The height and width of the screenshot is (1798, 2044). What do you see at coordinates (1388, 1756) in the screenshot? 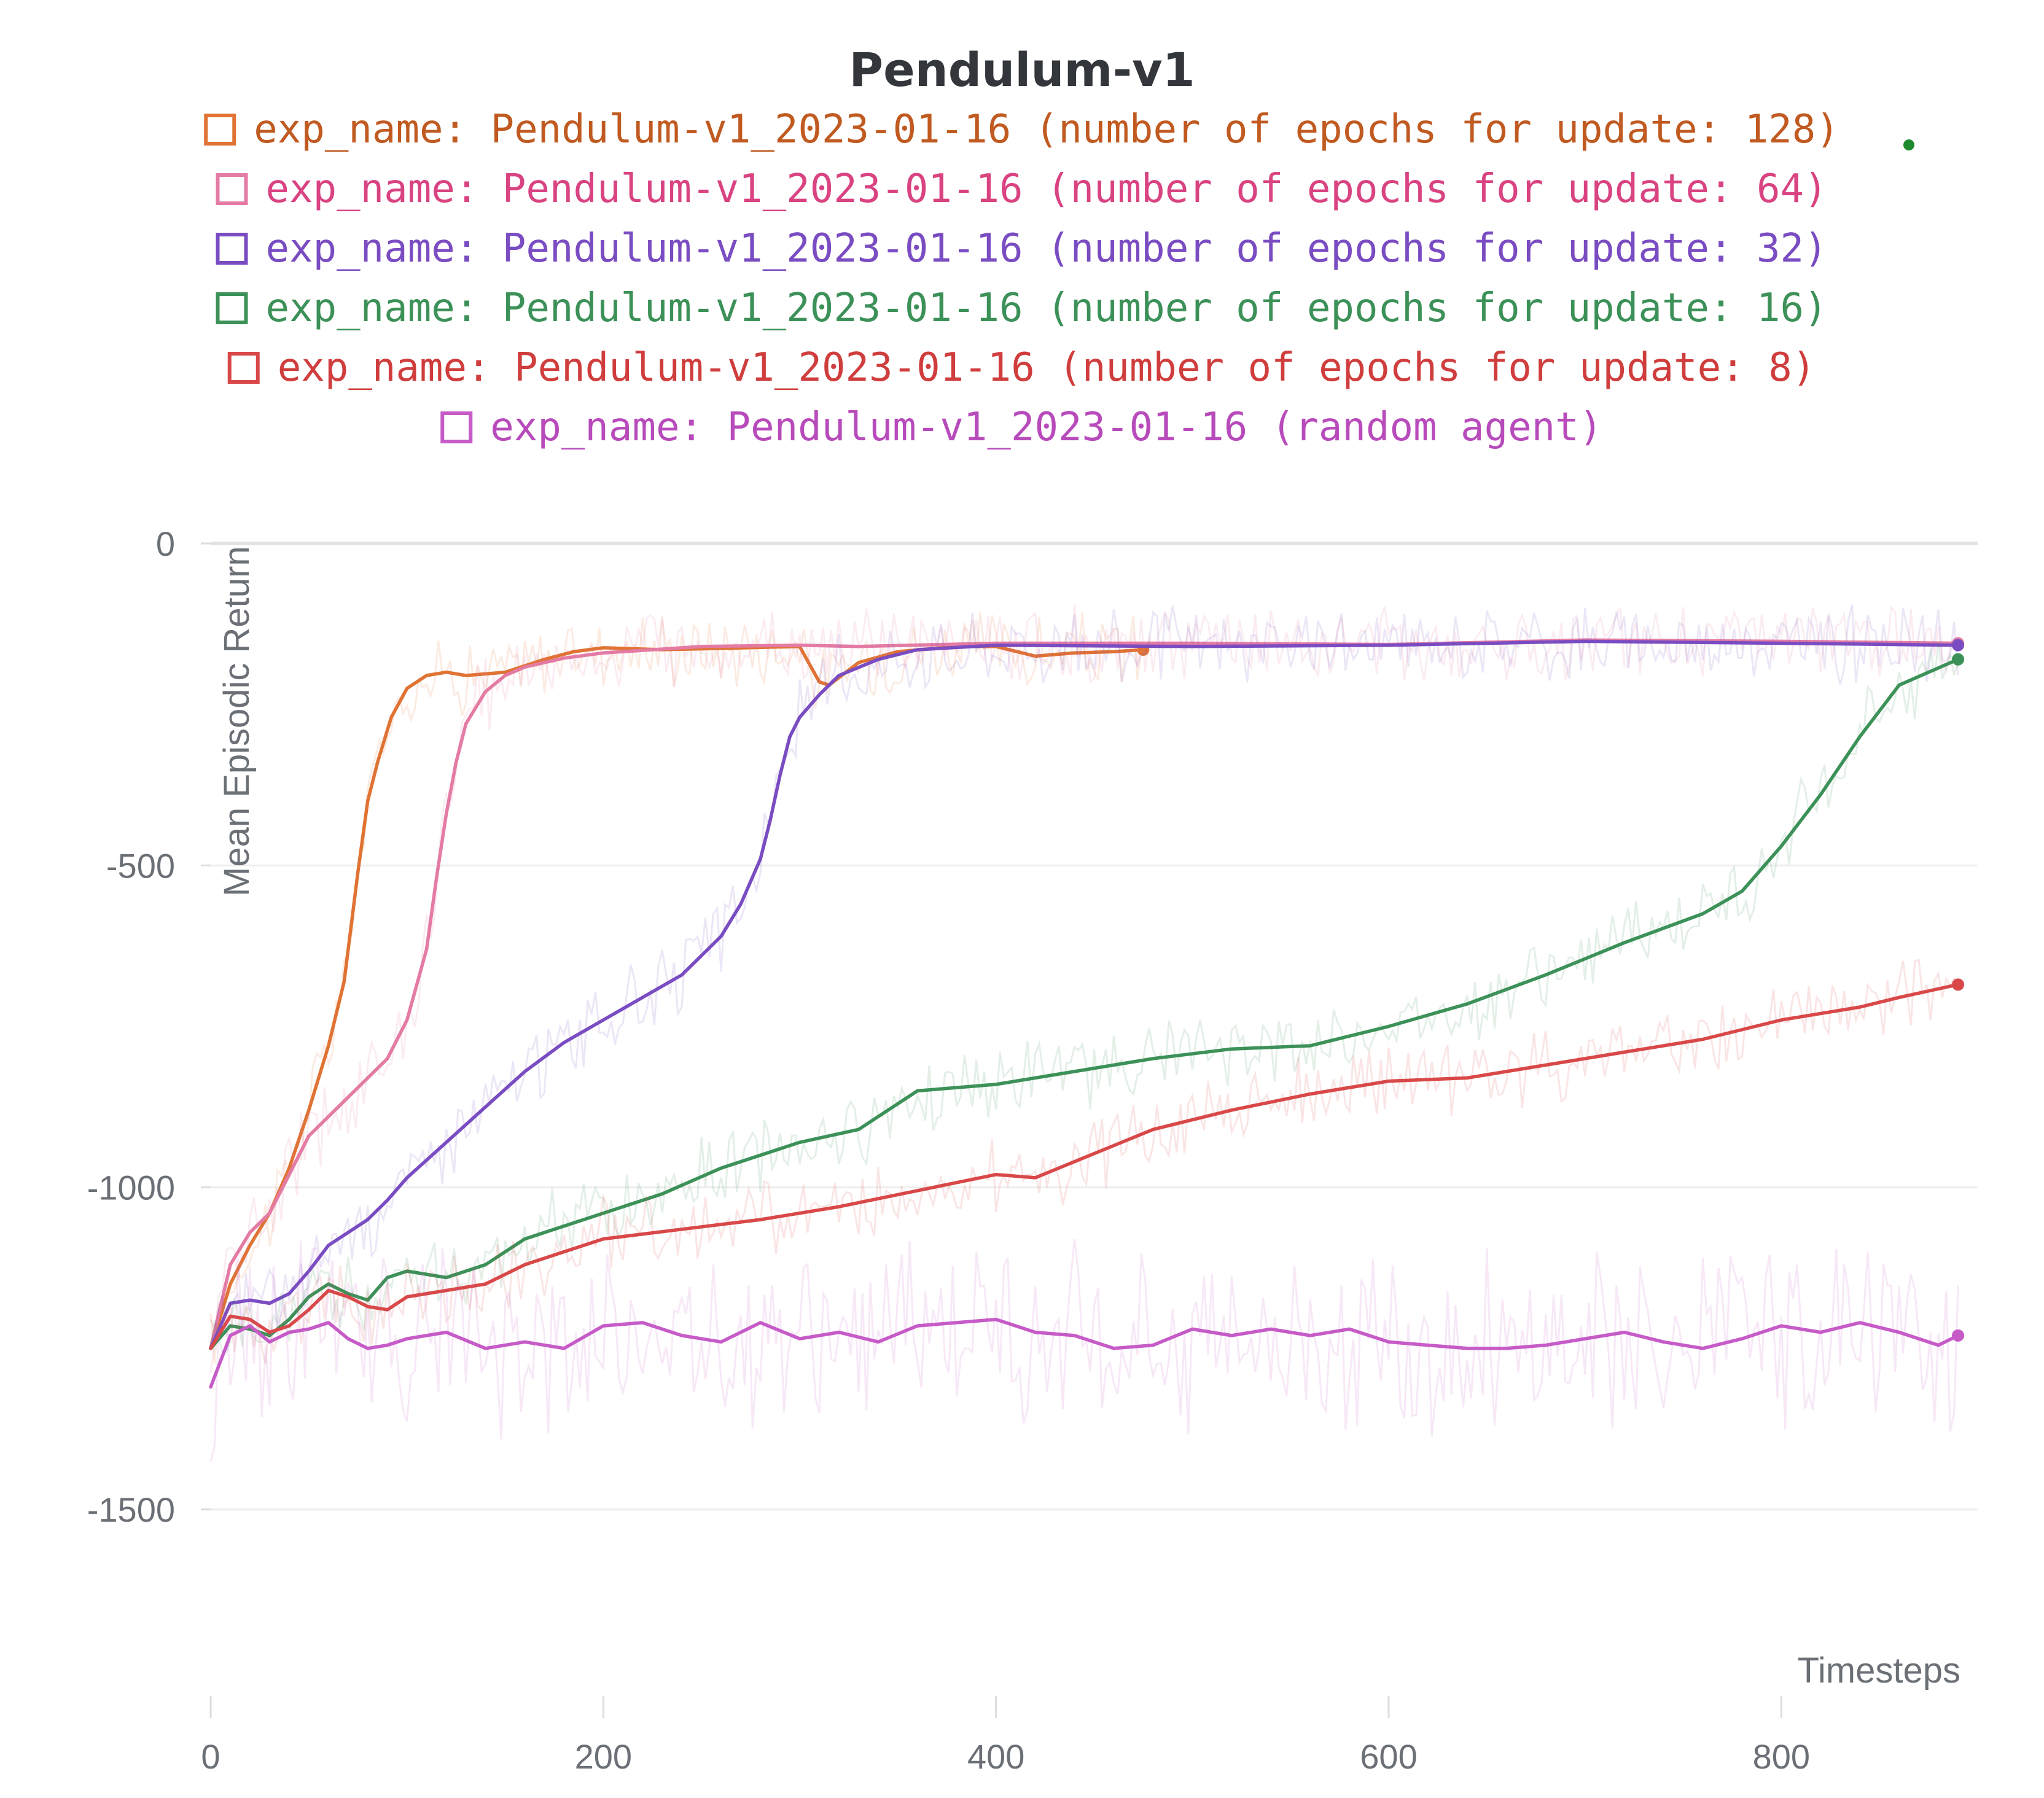
I see `x-tick-label: 600` at bounding box center [1388, 1756].